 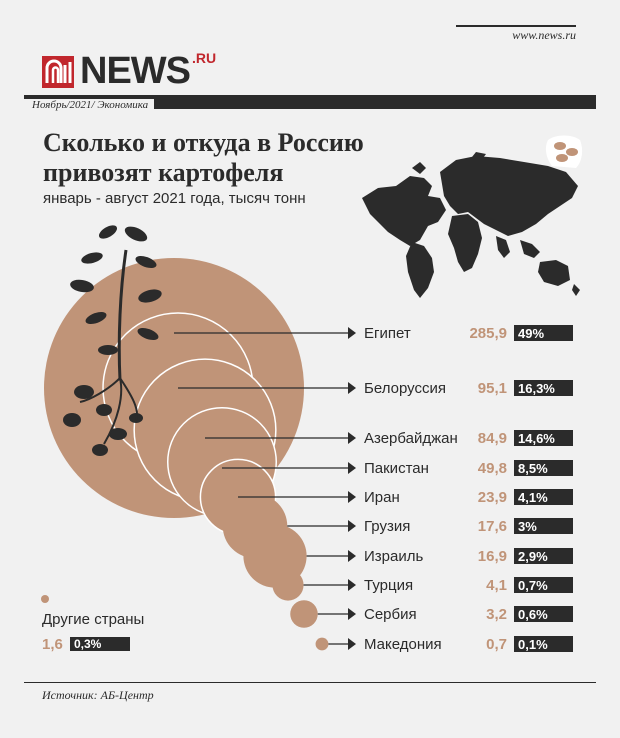 What do you see at coordinates (536, 388) in the screenshot?
I see `share-label-1: 16,3%` at bounding box center [536, 388].